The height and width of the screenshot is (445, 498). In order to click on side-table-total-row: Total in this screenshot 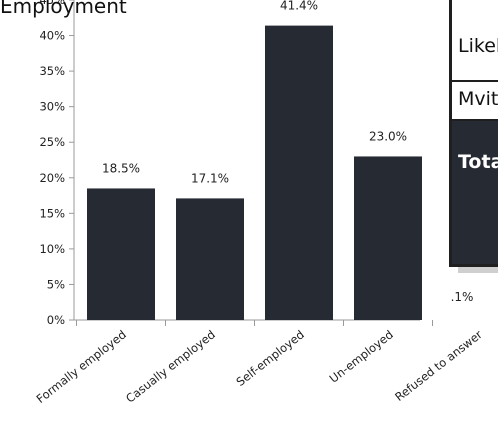, I will do `click(475, 192)`.